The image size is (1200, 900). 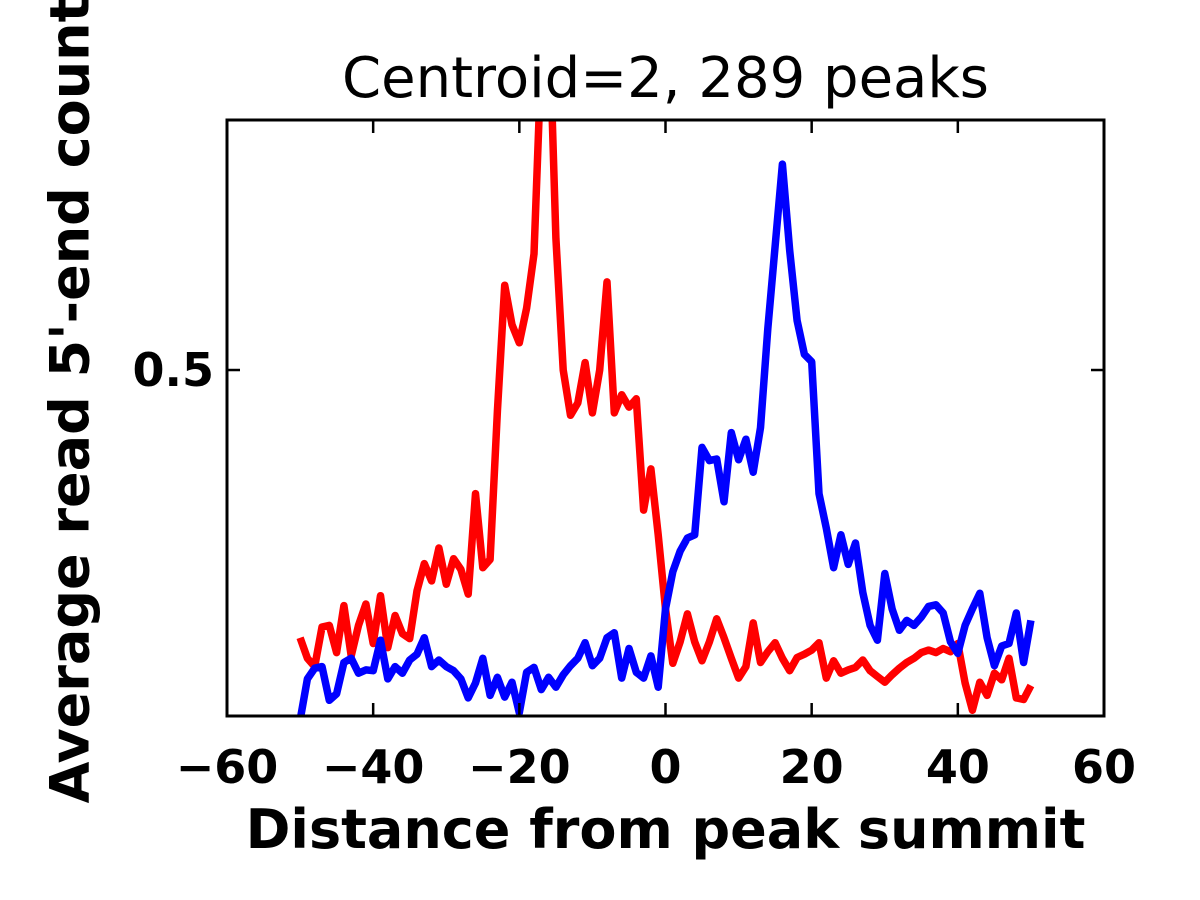 What do you see at coordinates (665, 78) in the screenshot?
I see `chart-title: Centroid=2, 289 peaks` at bounding box center [665, 78].